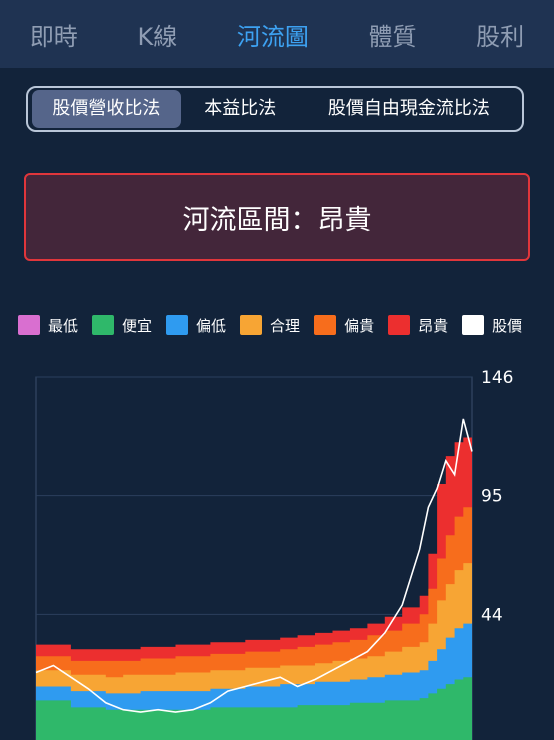 Image resolution: width=554 pixels, height=740 pixels. Describe the element at coordinates (277, 220) in the screenshot. I see `river-status-label: 河流區間：昂貴` at that location.